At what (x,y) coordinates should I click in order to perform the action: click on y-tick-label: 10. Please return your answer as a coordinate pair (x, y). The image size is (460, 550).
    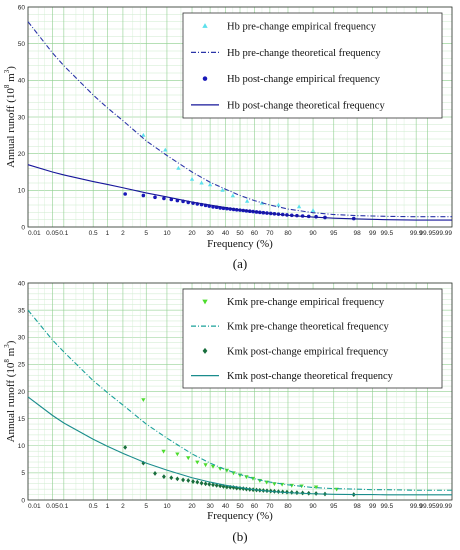
    Looking at the image, I should click on (22, 191).